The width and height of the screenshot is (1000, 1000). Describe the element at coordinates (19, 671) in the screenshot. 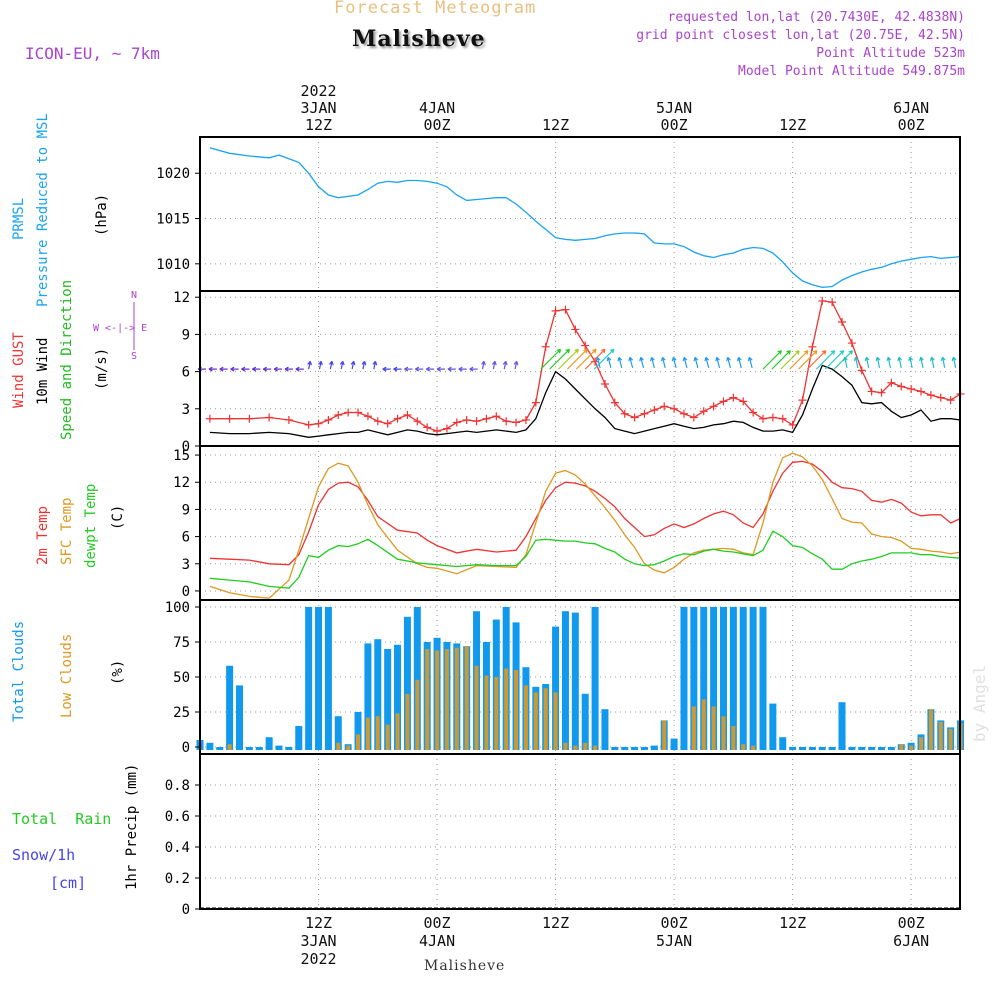

I see `total-clouds-label: Total Clouds` at that location.